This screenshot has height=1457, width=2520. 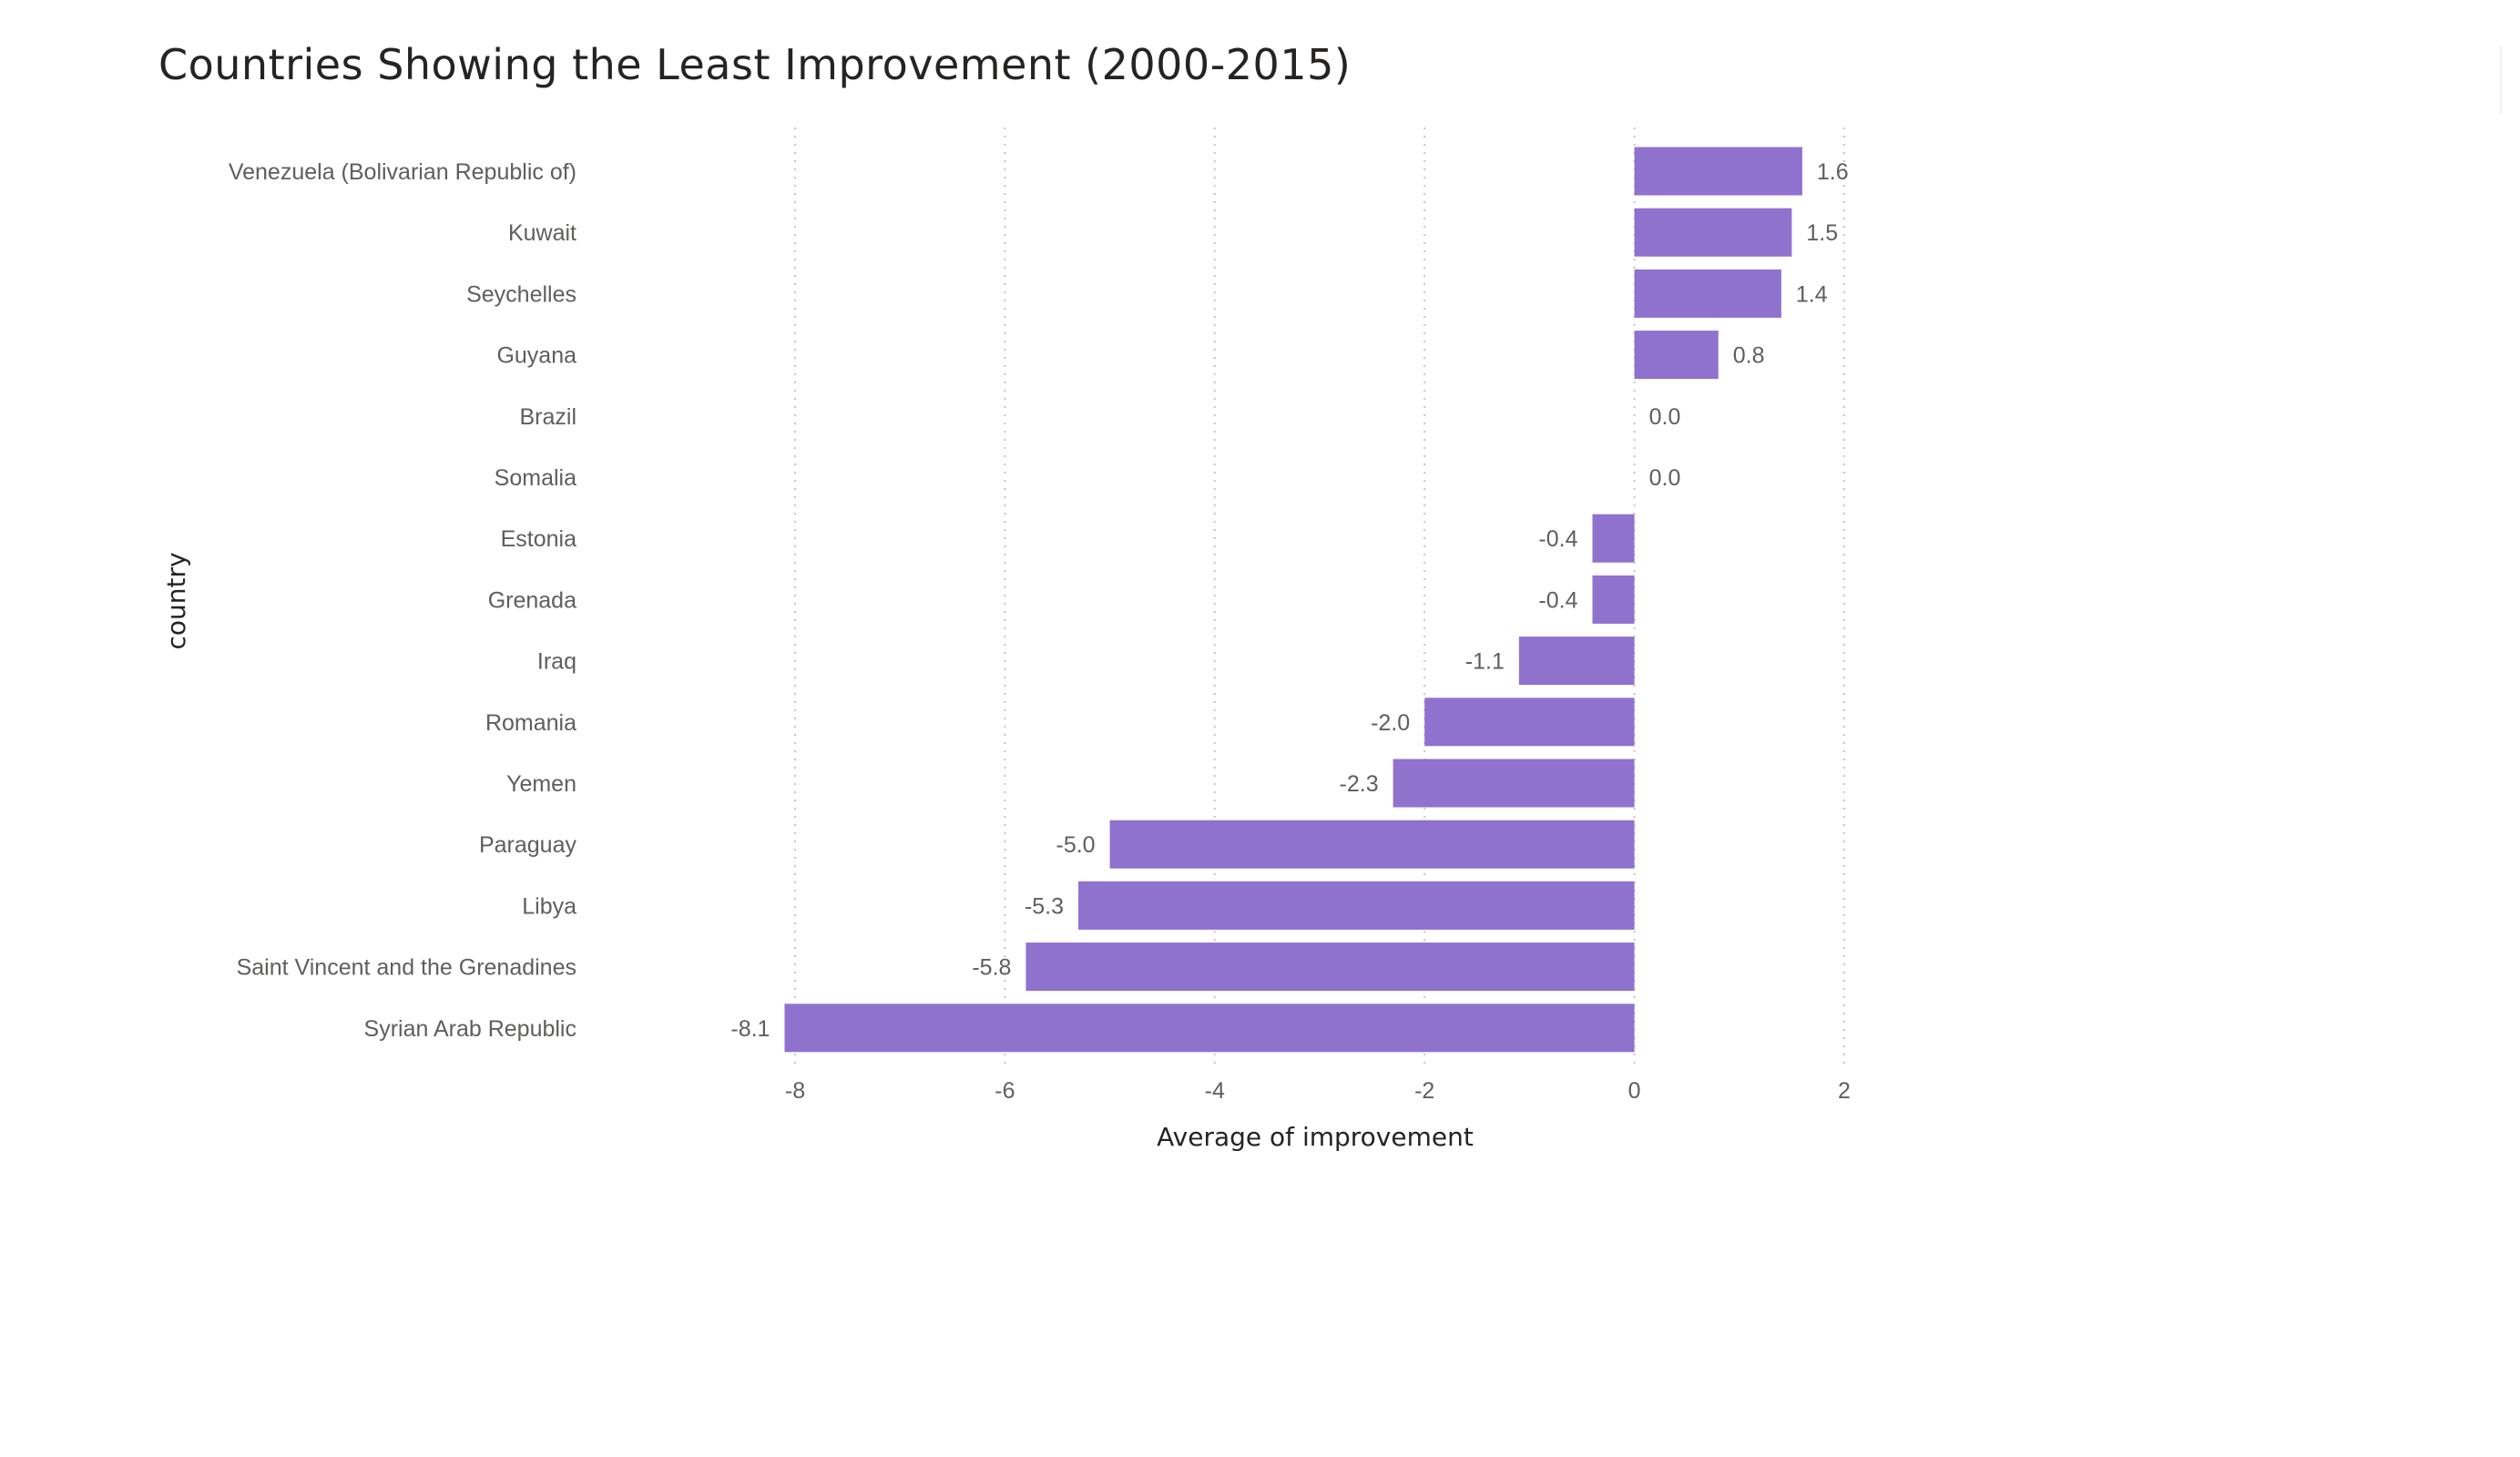 I want to click on data-label: -5.0, so click(x=1076, y=845).